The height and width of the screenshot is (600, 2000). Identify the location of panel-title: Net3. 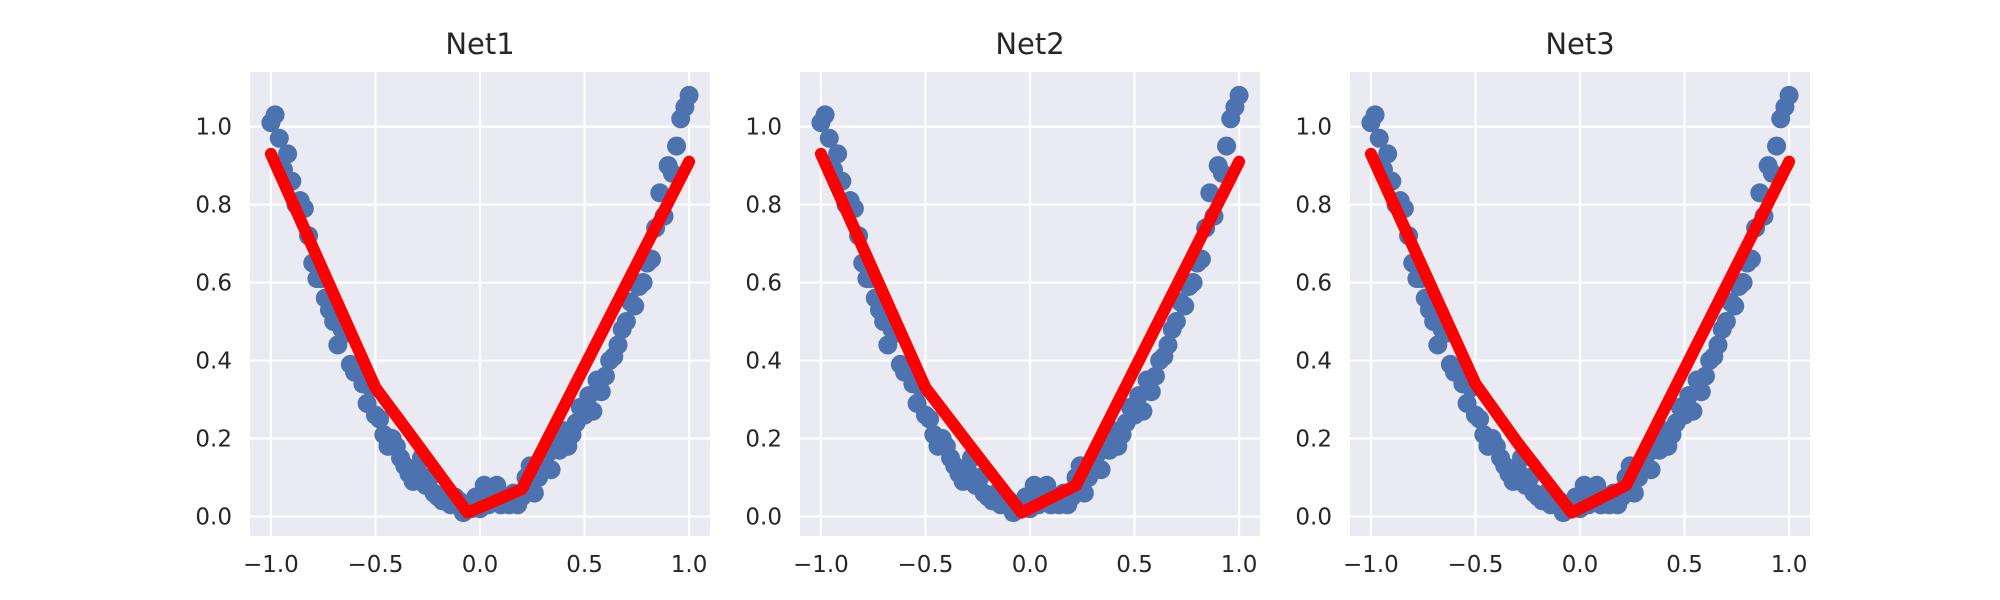
(1579, 44).